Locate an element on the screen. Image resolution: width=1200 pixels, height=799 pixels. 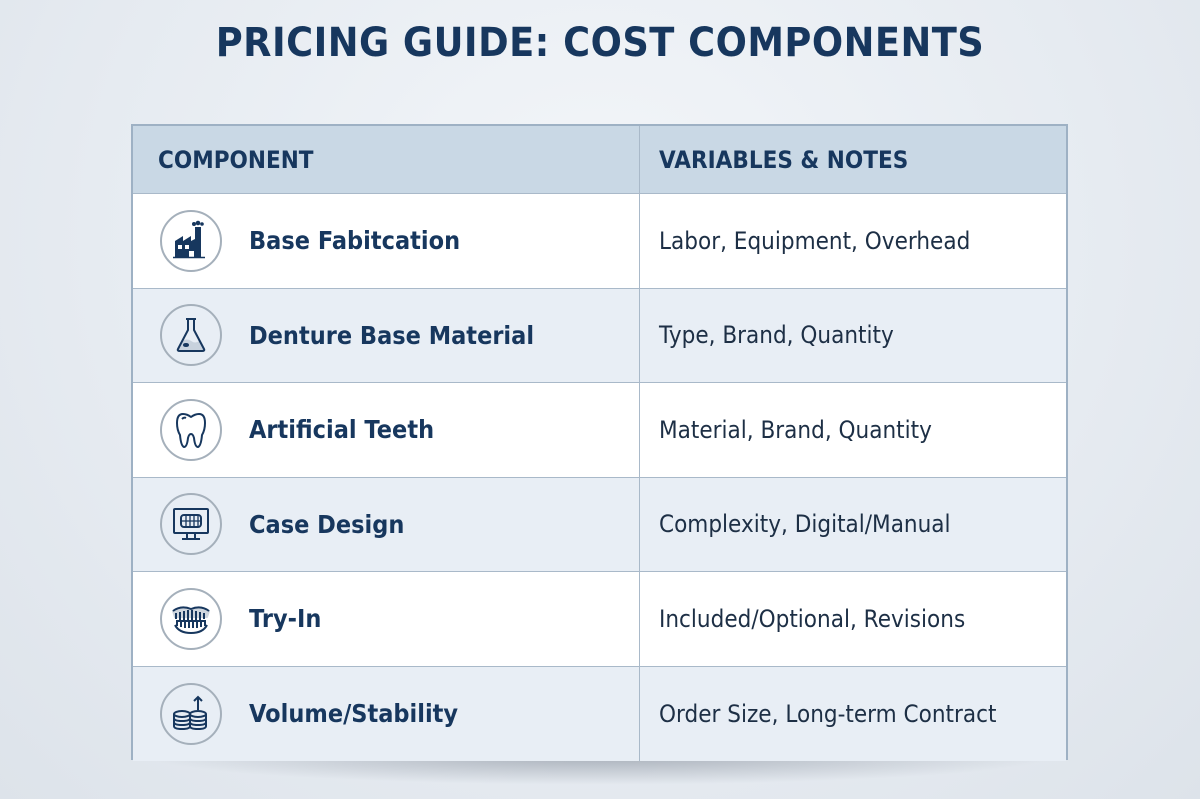
monitor-design-icon is located at coordinates (191, 524).